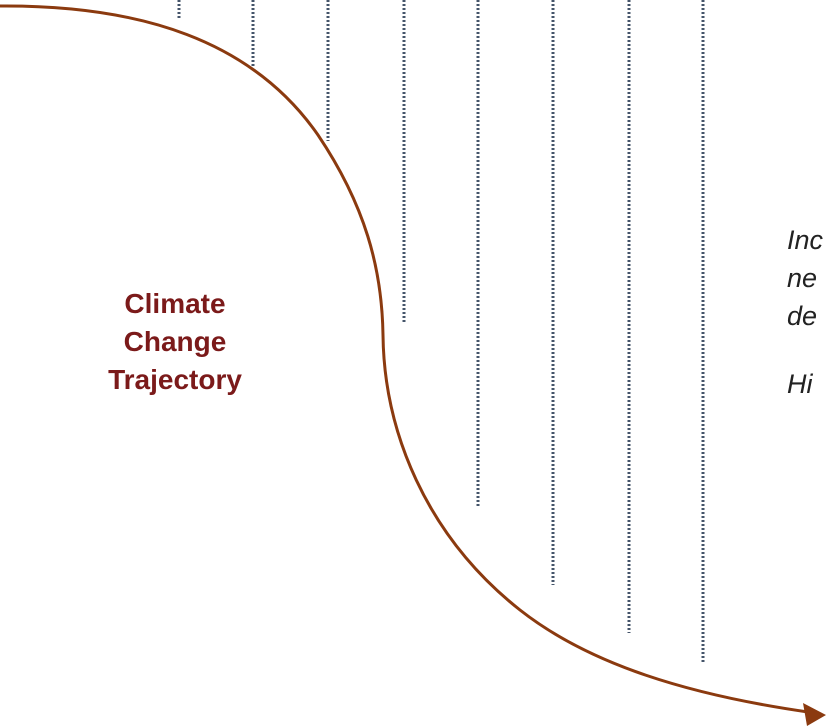  I want to click on arrowhead-right-icon, so click(814, 714).